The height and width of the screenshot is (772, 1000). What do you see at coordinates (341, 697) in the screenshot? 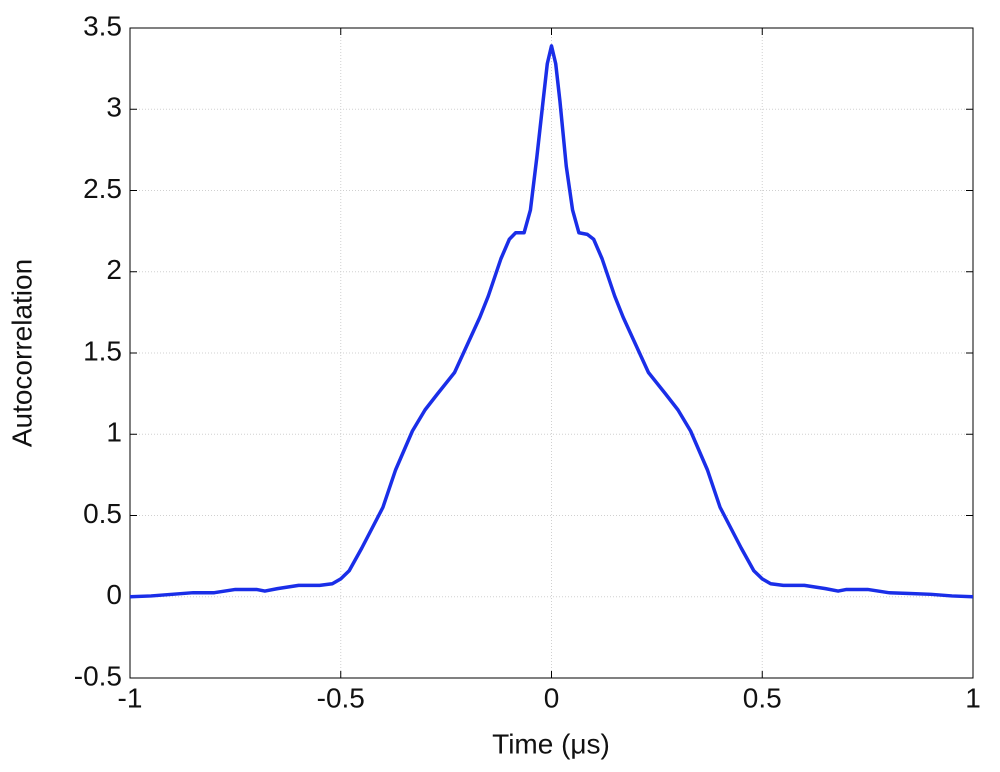
I see `x-tick-label: -0.5` at bounding box center [341, 697].